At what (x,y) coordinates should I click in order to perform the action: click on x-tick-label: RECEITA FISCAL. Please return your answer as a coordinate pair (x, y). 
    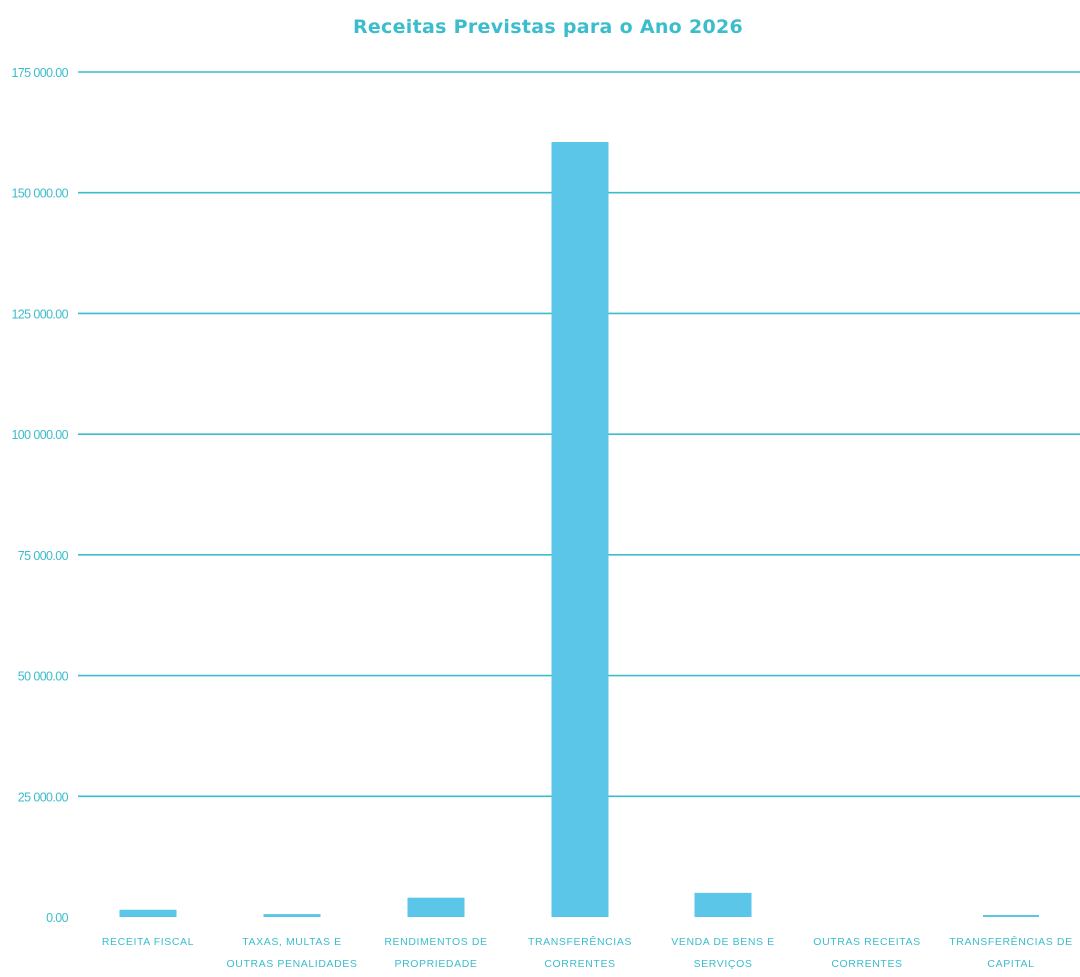
    Looking at the image, I should click on (148, 942).